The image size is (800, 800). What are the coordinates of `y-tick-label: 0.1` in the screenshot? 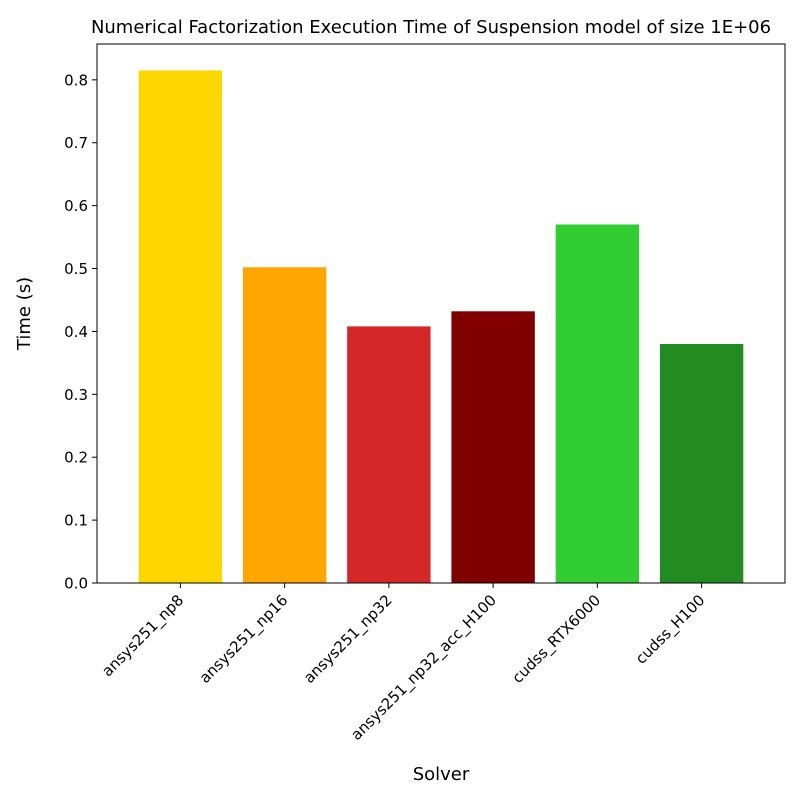 It's located at (76, 521).